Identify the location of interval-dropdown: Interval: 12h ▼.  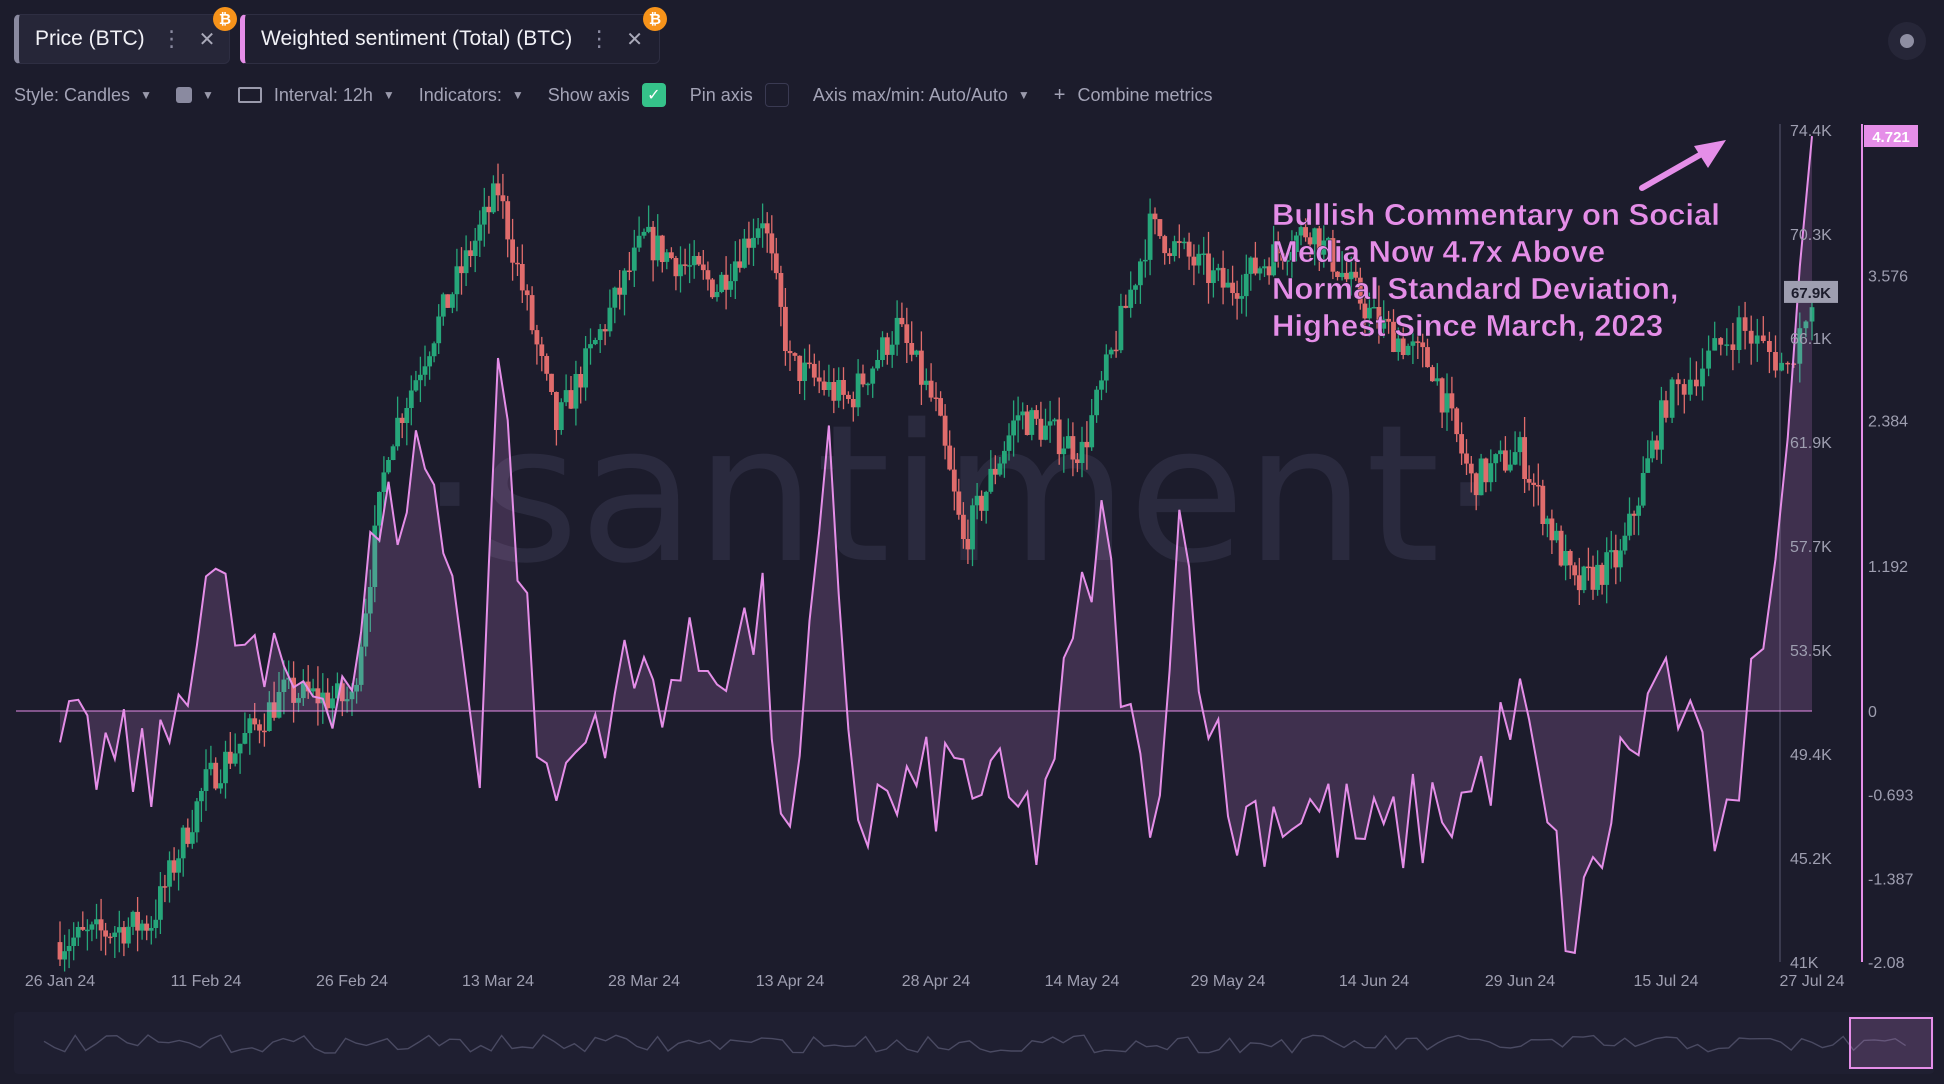
(316, 95).